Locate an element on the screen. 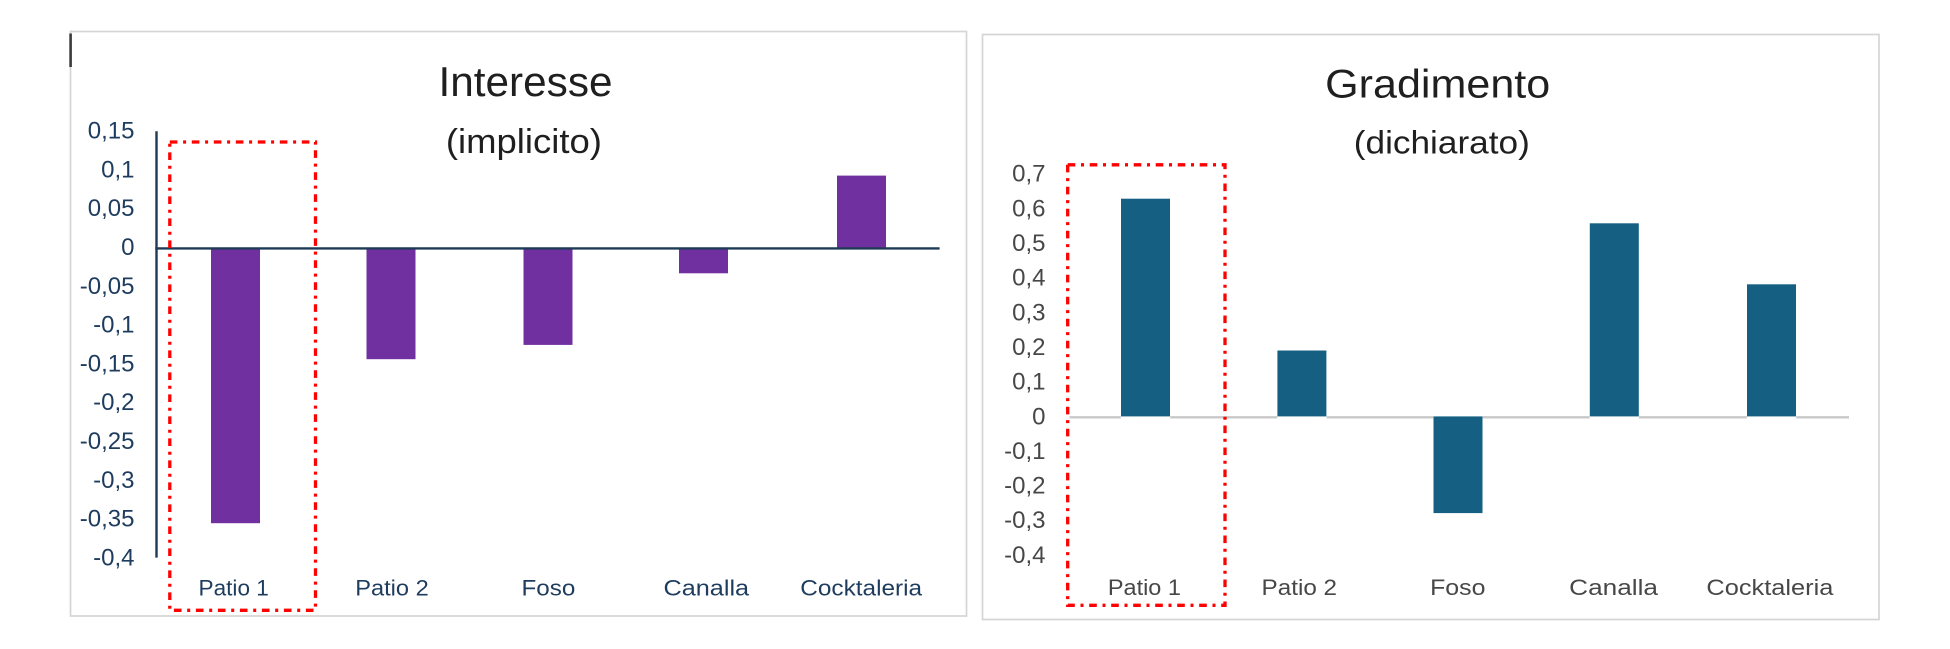  svg-text: -0,05 is located at coordinates (107, 286).